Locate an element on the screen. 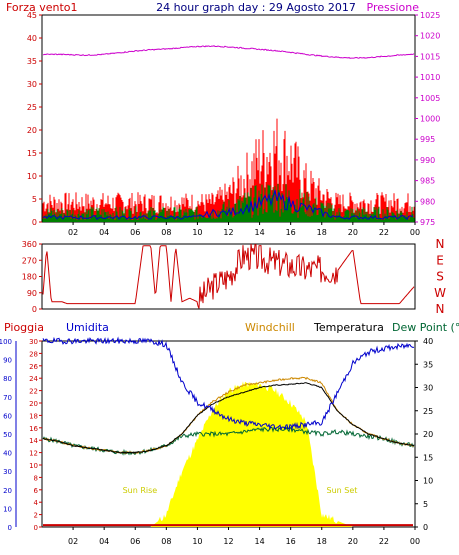 The width and height of the screenshot is (459, 555). temp-tick-label: 5 is located at coordinates (425, 504).